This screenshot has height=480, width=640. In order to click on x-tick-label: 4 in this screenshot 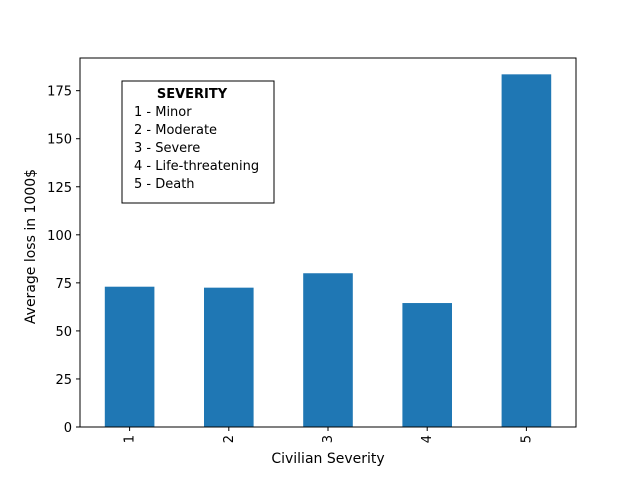, I will do `click(427, 439)`.